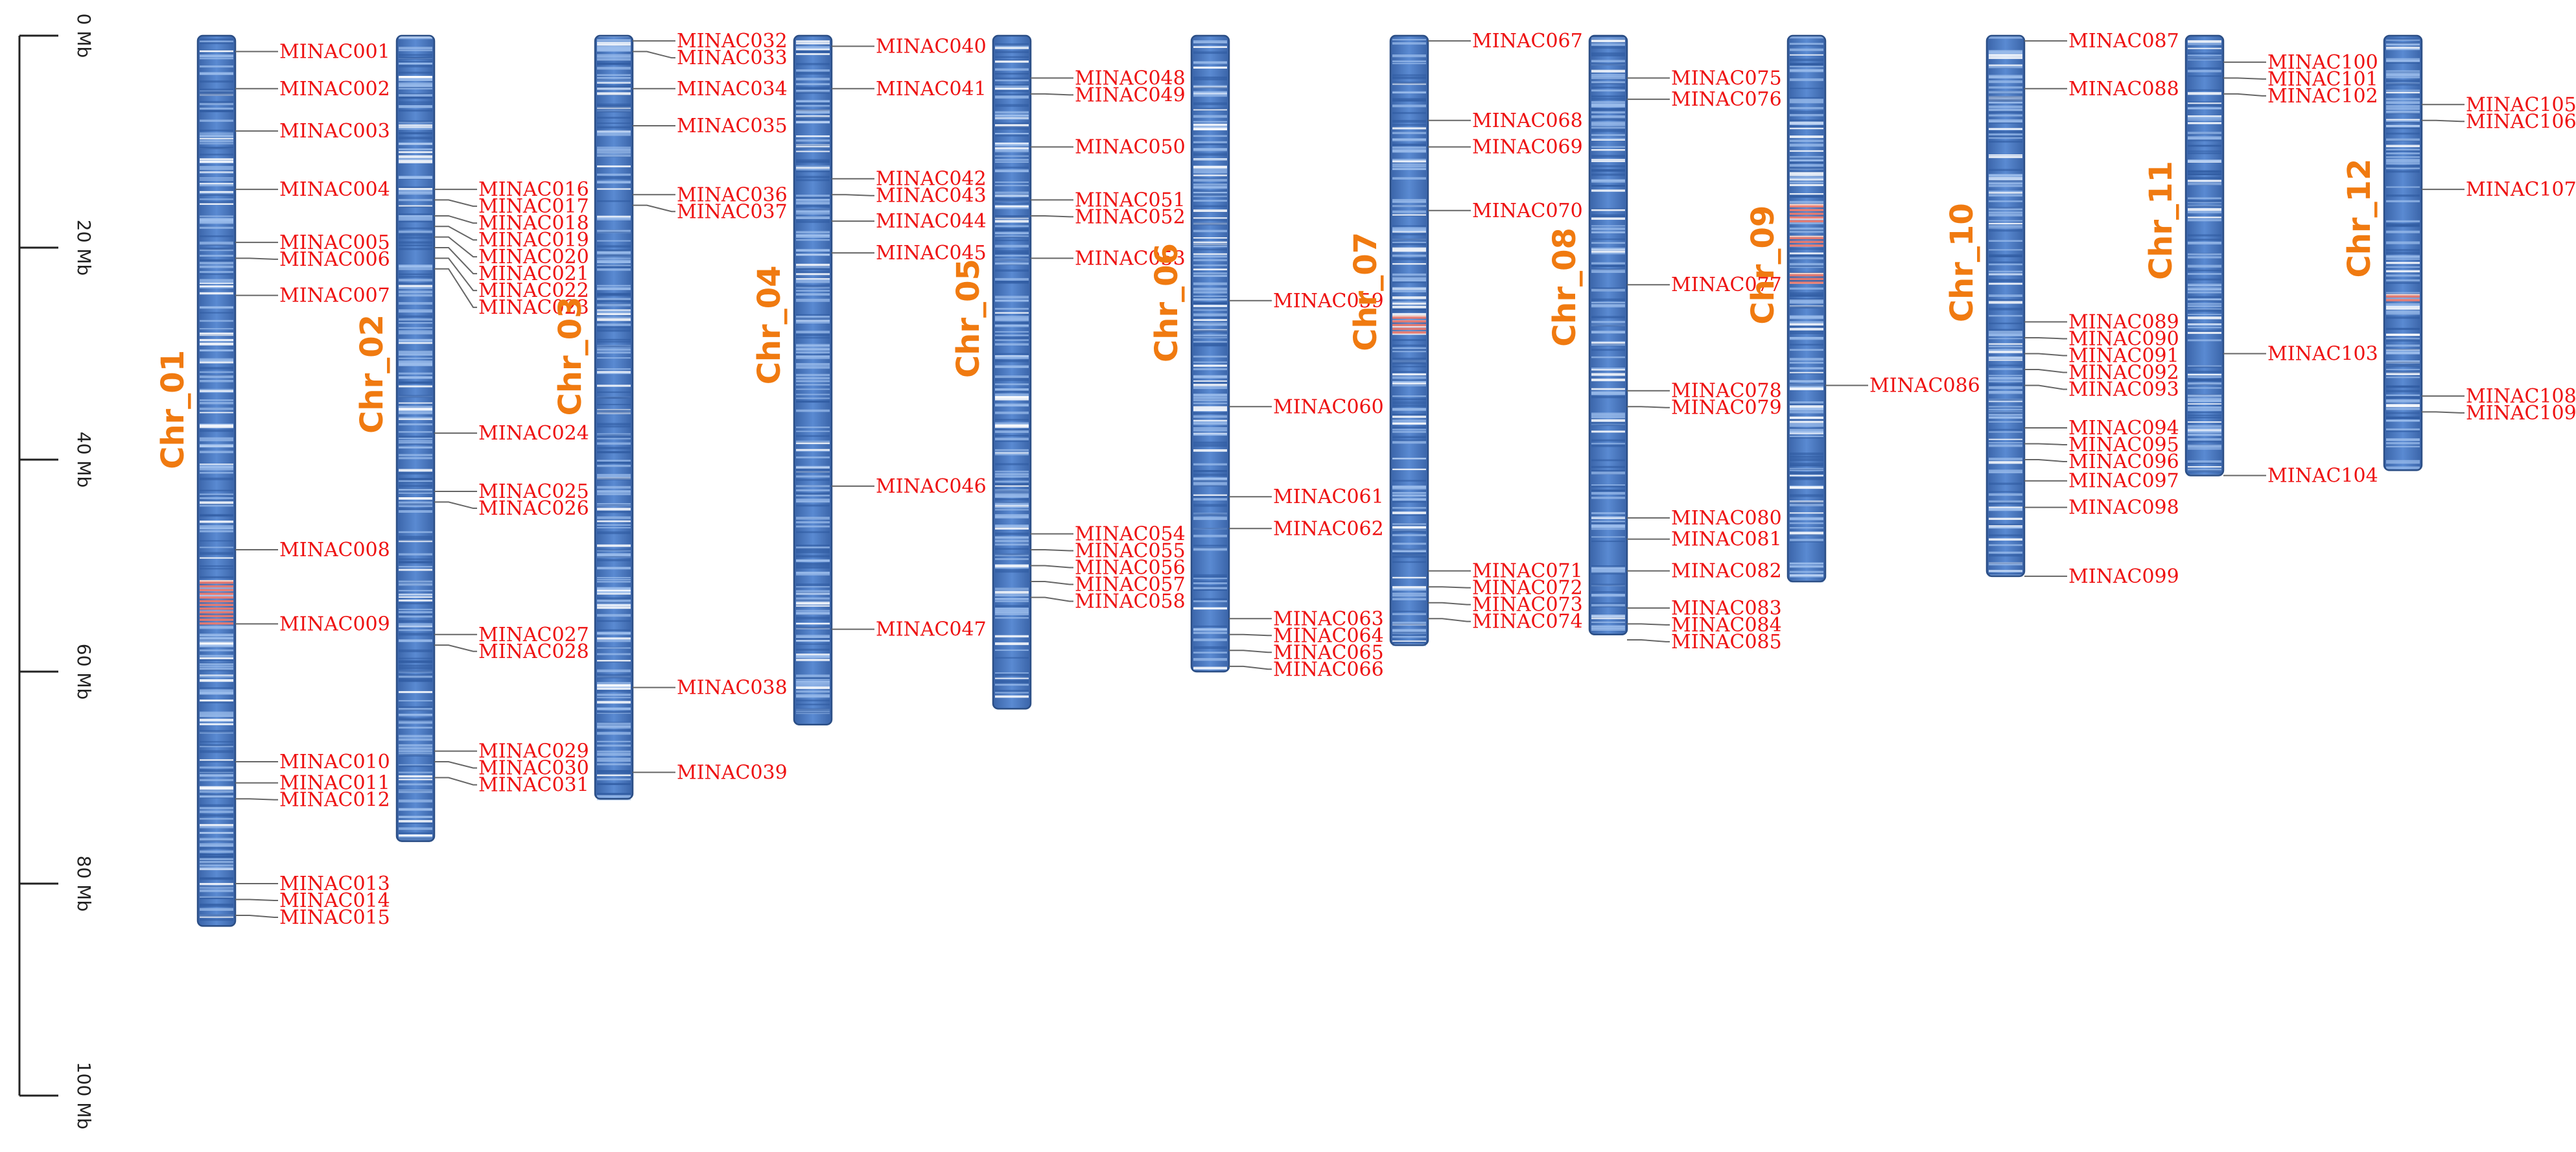 The width and height of the screenshot is (2576, 1152). I want to click on gene-label: MINAC102, so click(2322, 96).